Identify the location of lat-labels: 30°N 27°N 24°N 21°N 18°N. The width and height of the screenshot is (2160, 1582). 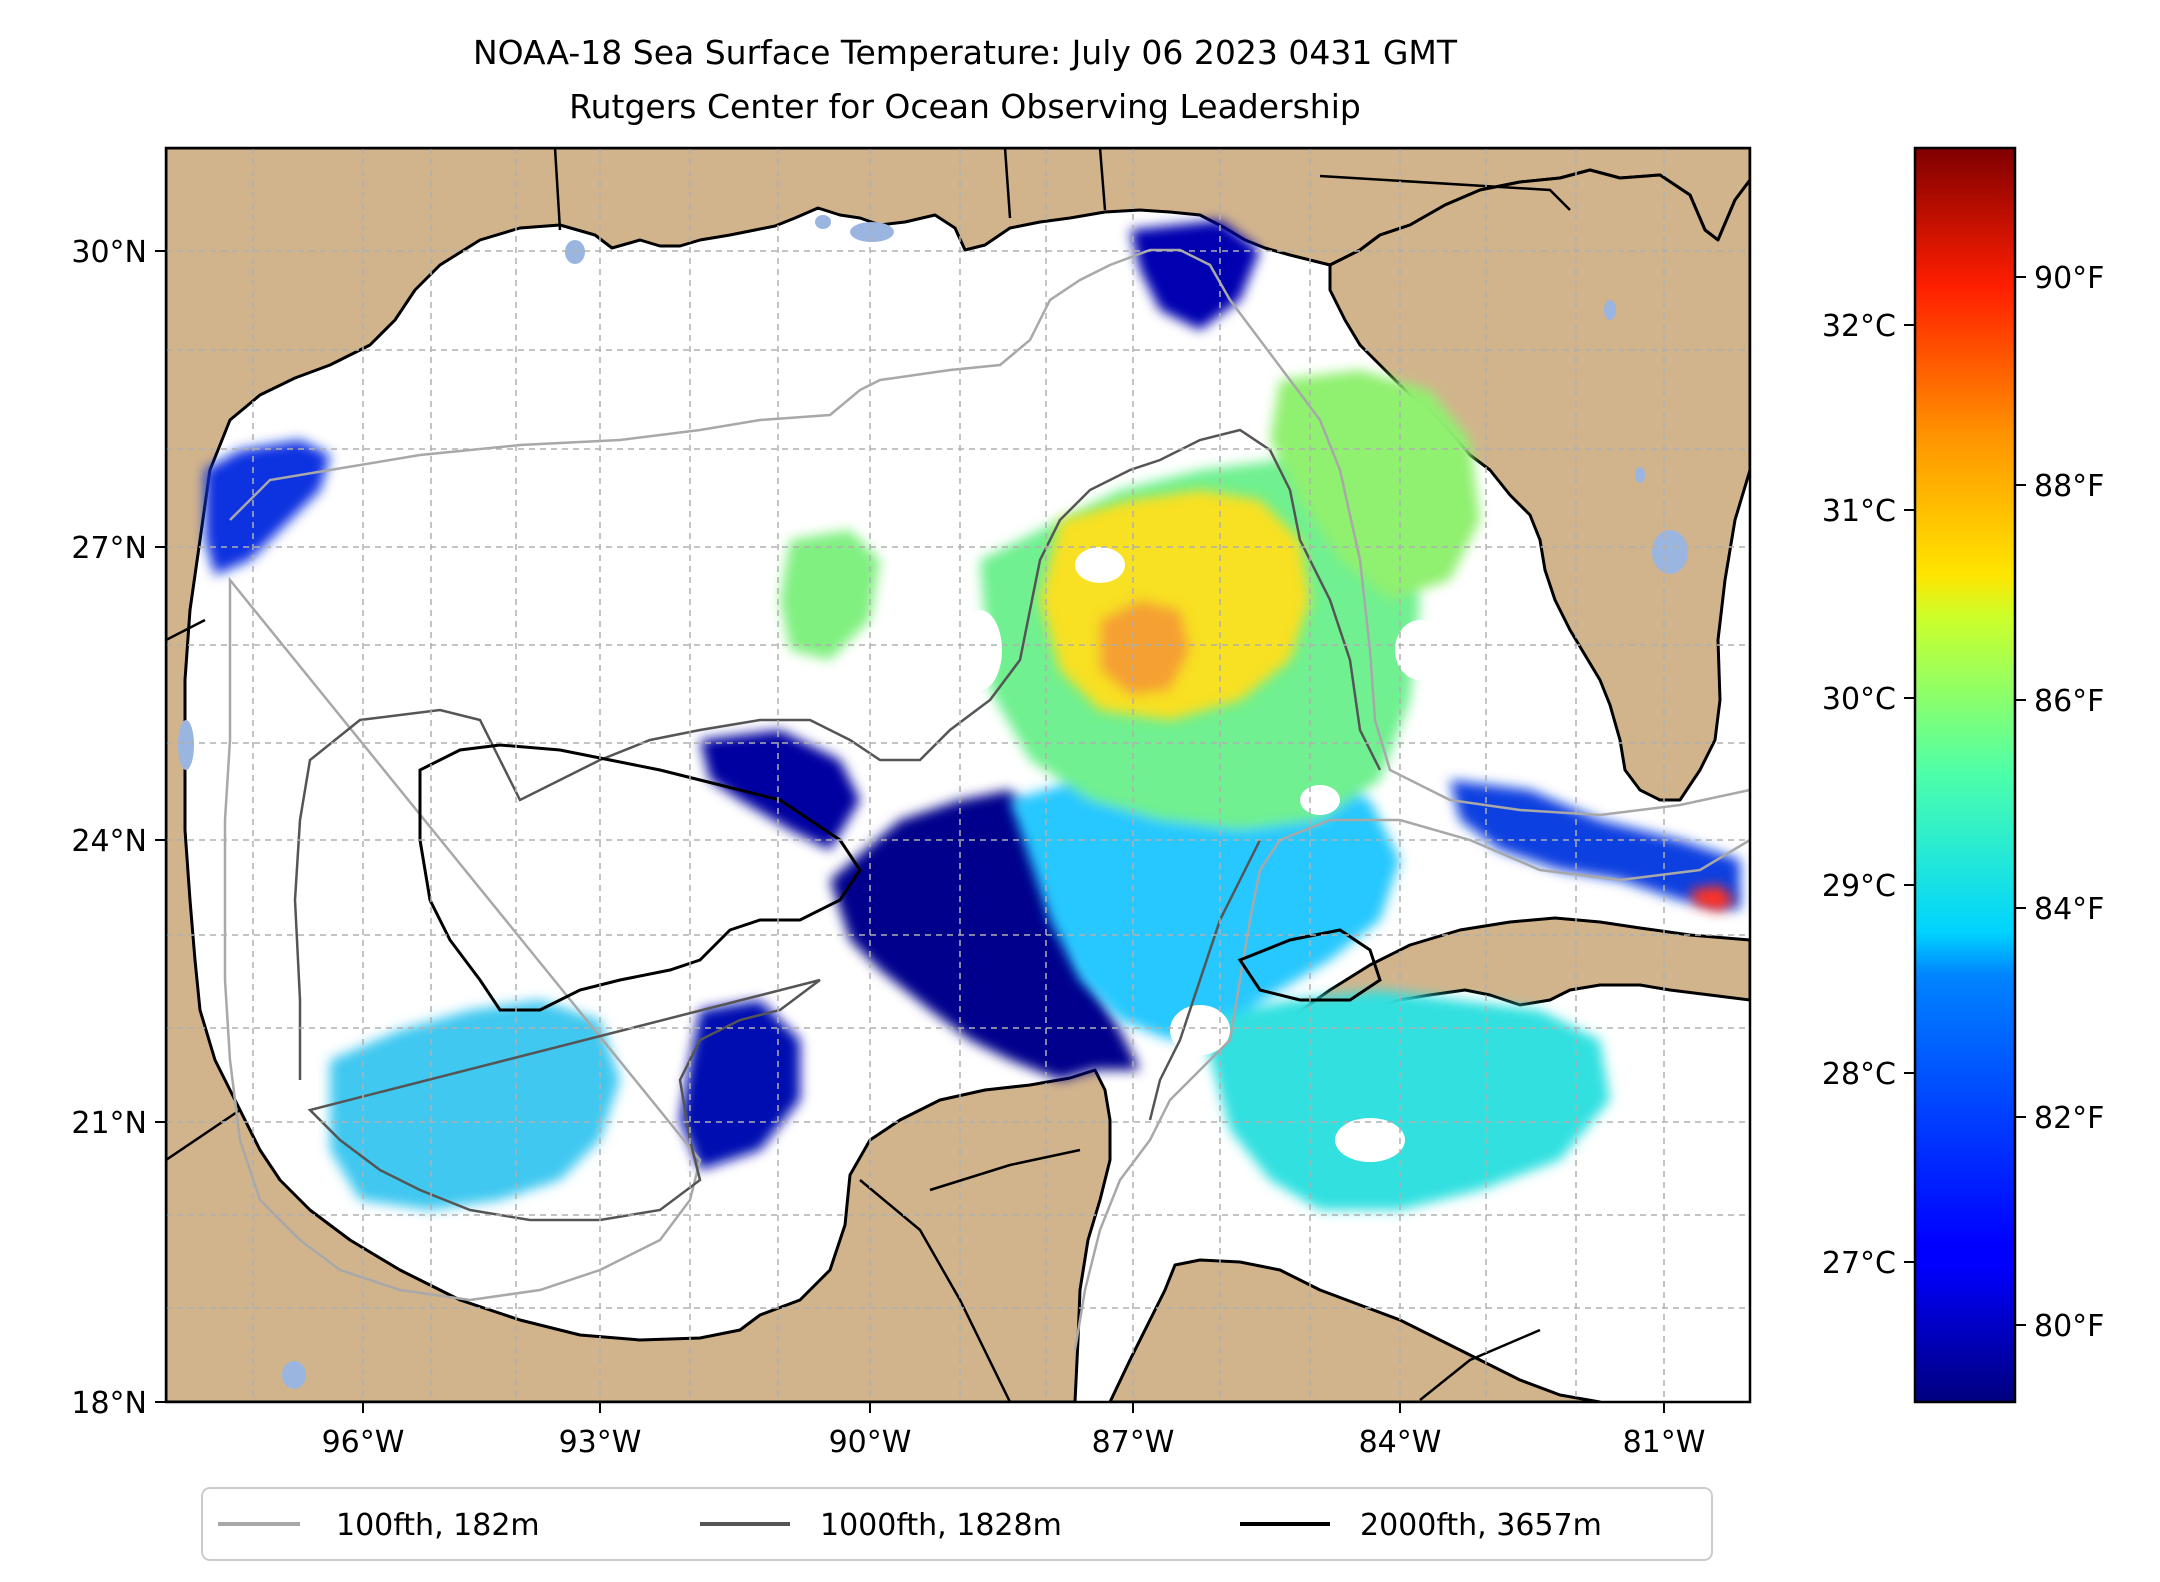
(109, 828).